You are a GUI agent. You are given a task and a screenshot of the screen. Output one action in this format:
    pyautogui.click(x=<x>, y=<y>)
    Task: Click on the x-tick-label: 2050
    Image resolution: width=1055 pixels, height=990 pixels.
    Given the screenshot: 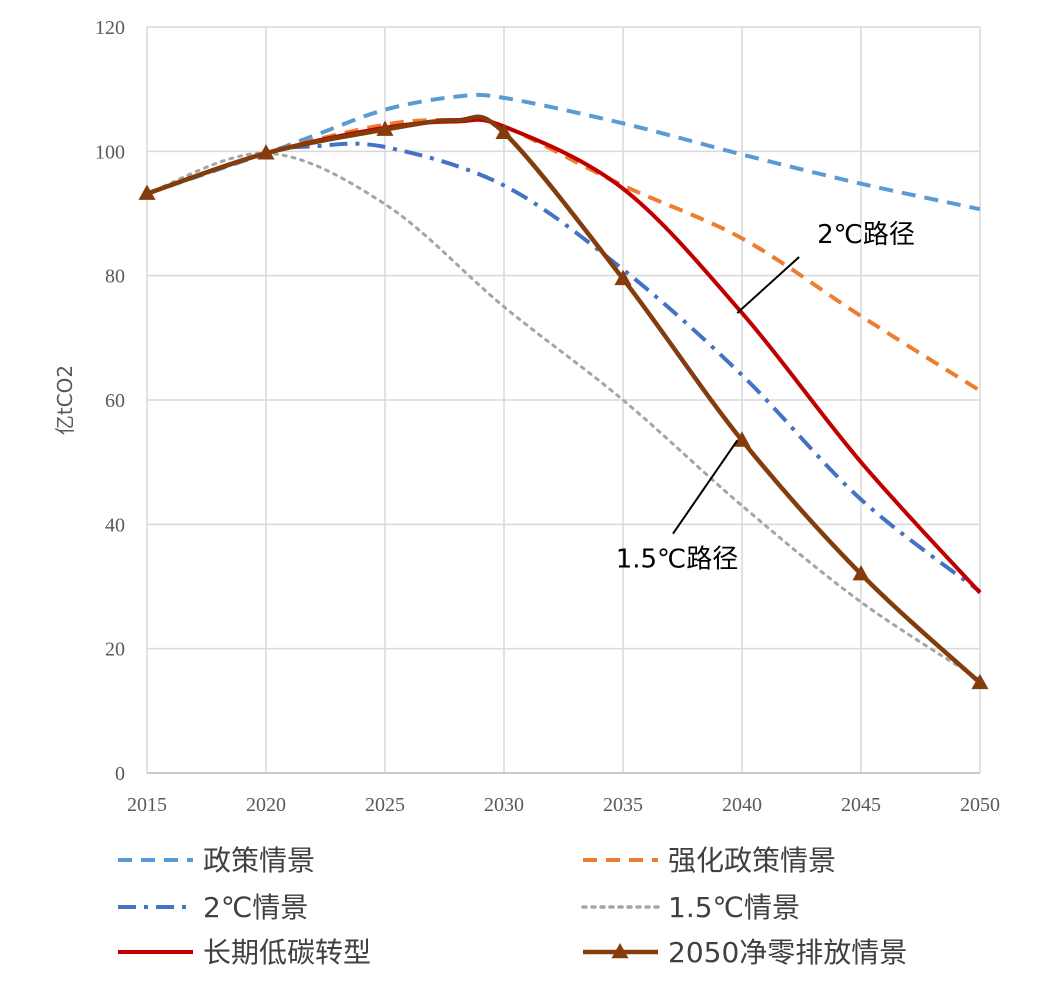 What is the action you would take?
    pyautogui.click(x=980, y=805)
    